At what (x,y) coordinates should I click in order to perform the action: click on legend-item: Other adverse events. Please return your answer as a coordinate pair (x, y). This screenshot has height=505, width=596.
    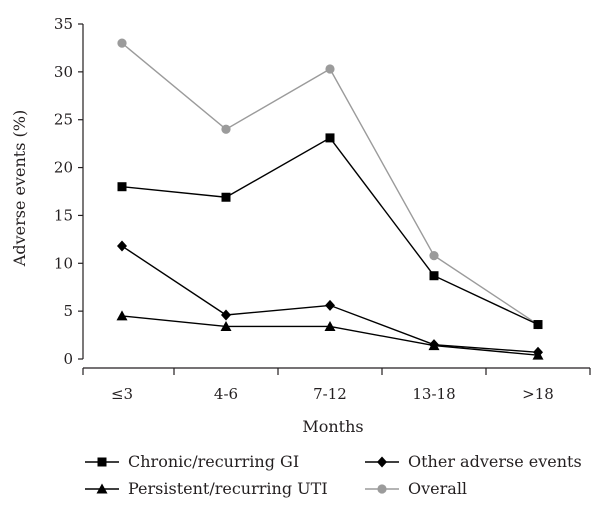
    Looking at the image, I should click on (473, 461).